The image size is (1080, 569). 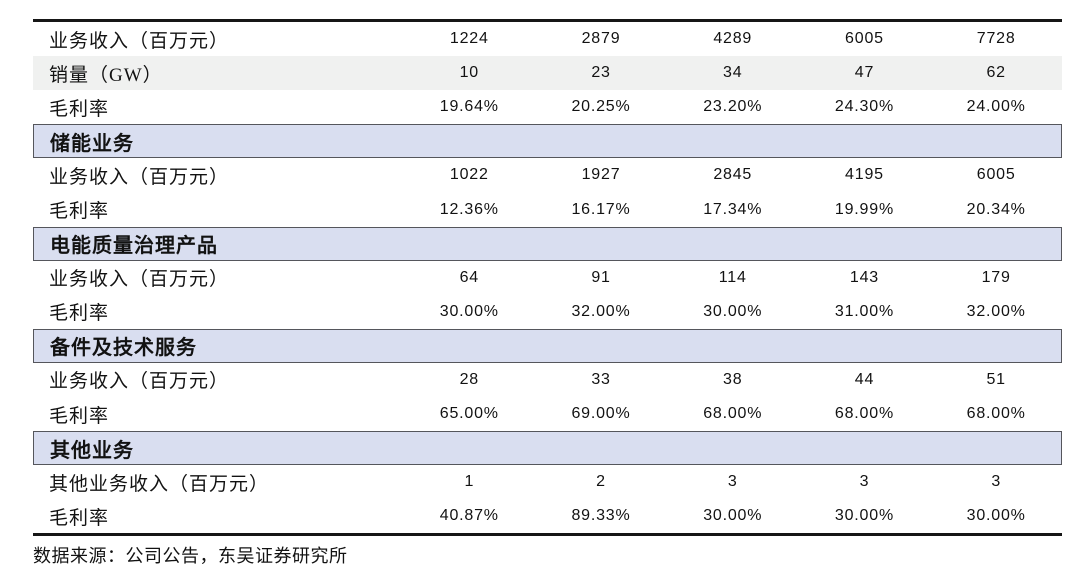 What do you see at coordinates (864, 277) in the screenshot?
I see `value-cell: 143` at bounding box center [864, 277].